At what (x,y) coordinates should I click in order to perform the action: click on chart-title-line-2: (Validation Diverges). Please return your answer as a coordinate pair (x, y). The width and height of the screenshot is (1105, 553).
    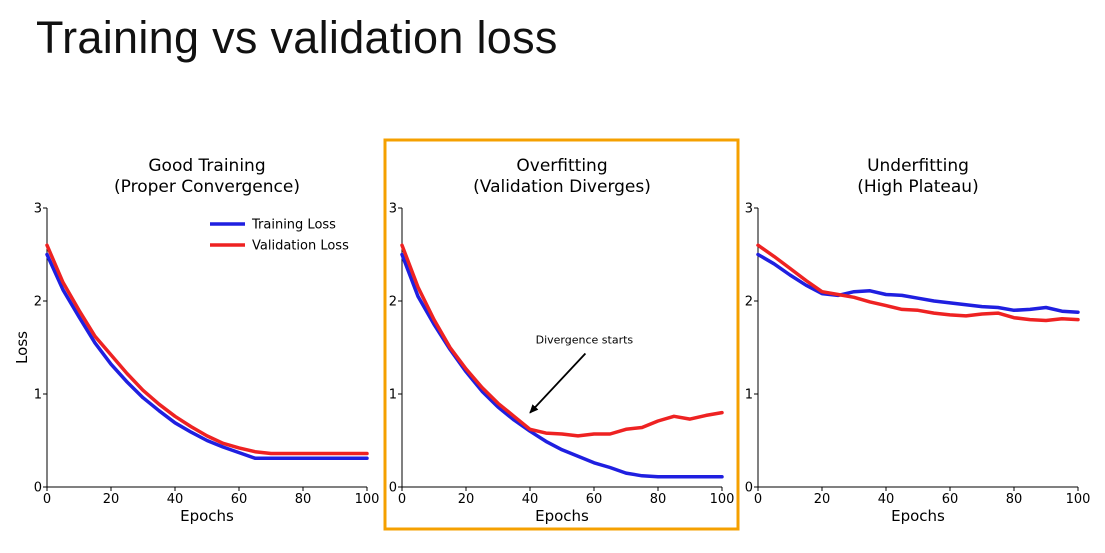
    Looking at the image, I should click on (562, 187).